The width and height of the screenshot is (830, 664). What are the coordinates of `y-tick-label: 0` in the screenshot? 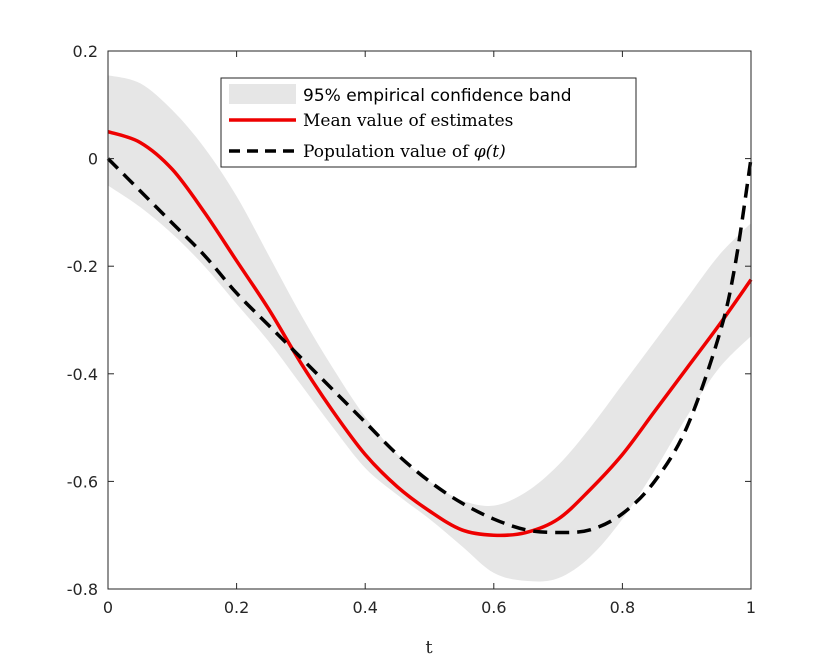 It's located at (93, 159).